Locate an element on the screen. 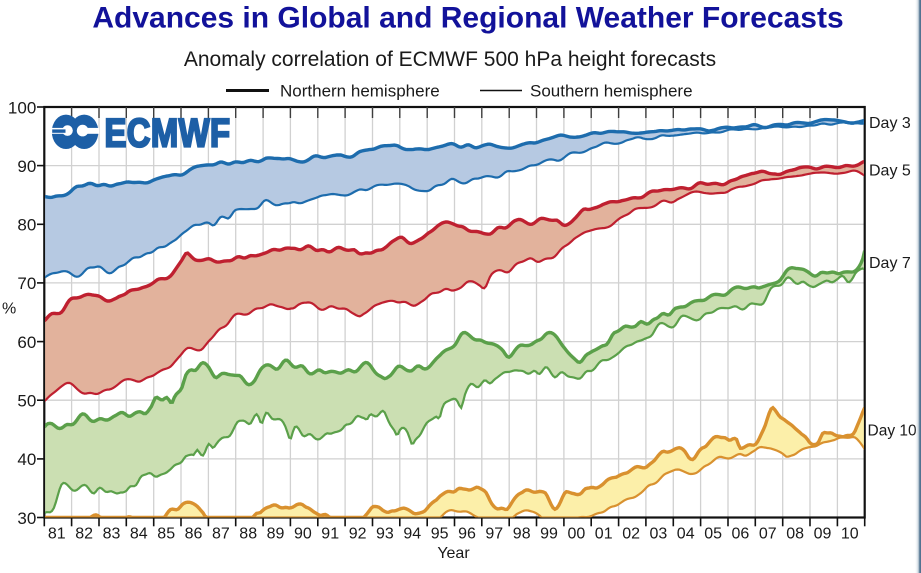  svg-text: 06 is located at coordinates (741, 534).